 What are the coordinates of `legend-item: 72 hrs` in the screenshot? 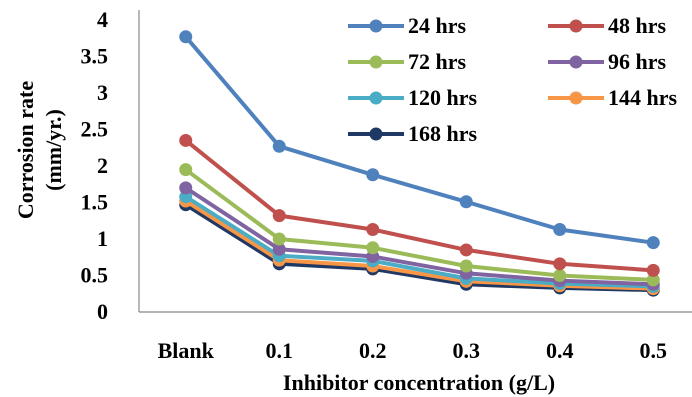 It's located at (407, 61).